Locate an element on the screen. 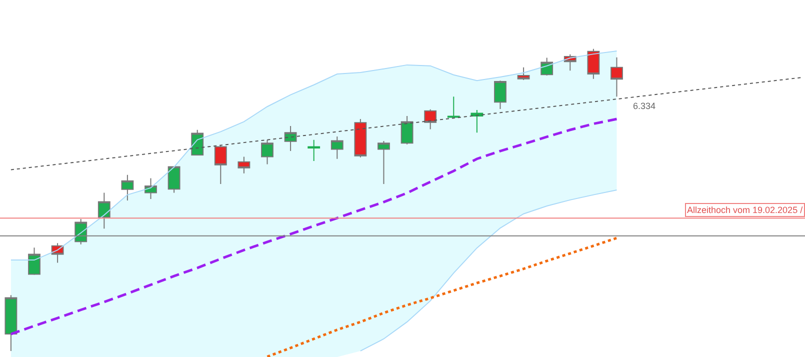 The image size is (805, 357). ref-line-label: Allzeithoch vom 19.02.2025 / is located at coordinates (745, 210).